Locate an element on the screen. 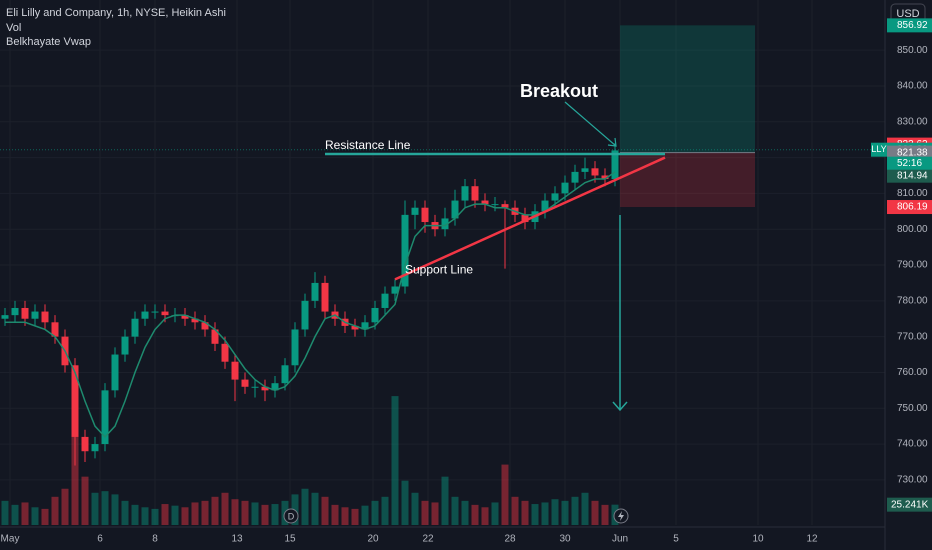 This screenshot has width=932, height=550. volume-tag-label: 25.241K is located at coordinates (910, 504).